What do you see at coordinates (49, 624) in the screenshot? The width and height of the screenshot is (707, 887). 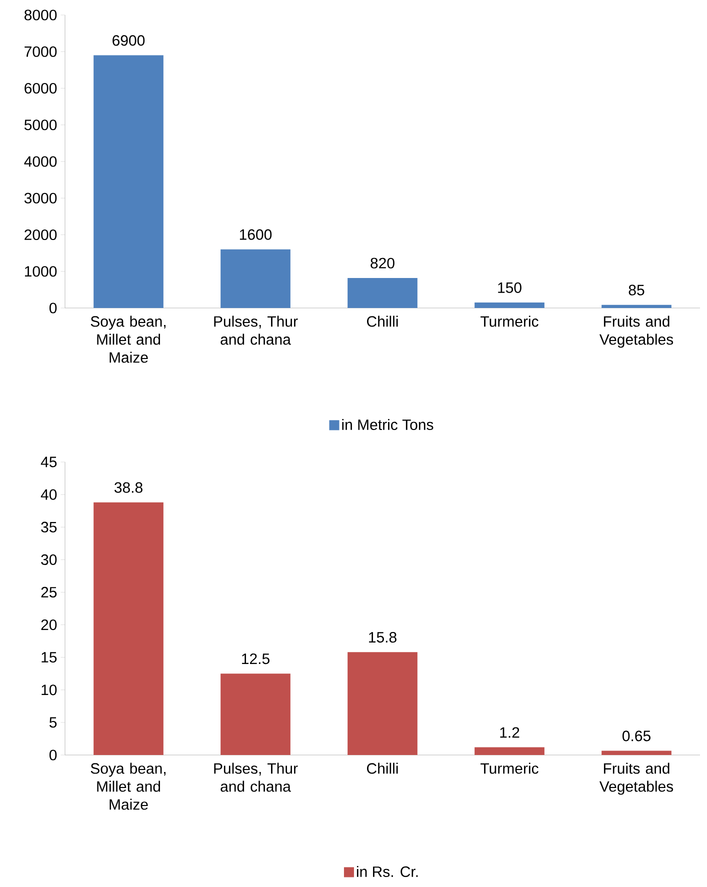 I see `y-tick-label: 20` at bounding box center [49, 624].